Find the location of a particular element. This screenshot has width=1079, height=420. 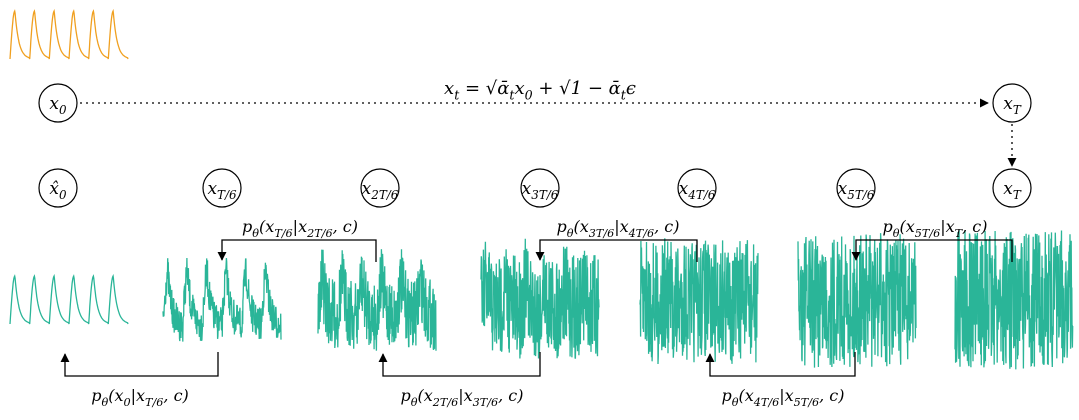

math-label: pθ(x5T/6|xT, c) is located at coordinates (935, 228).